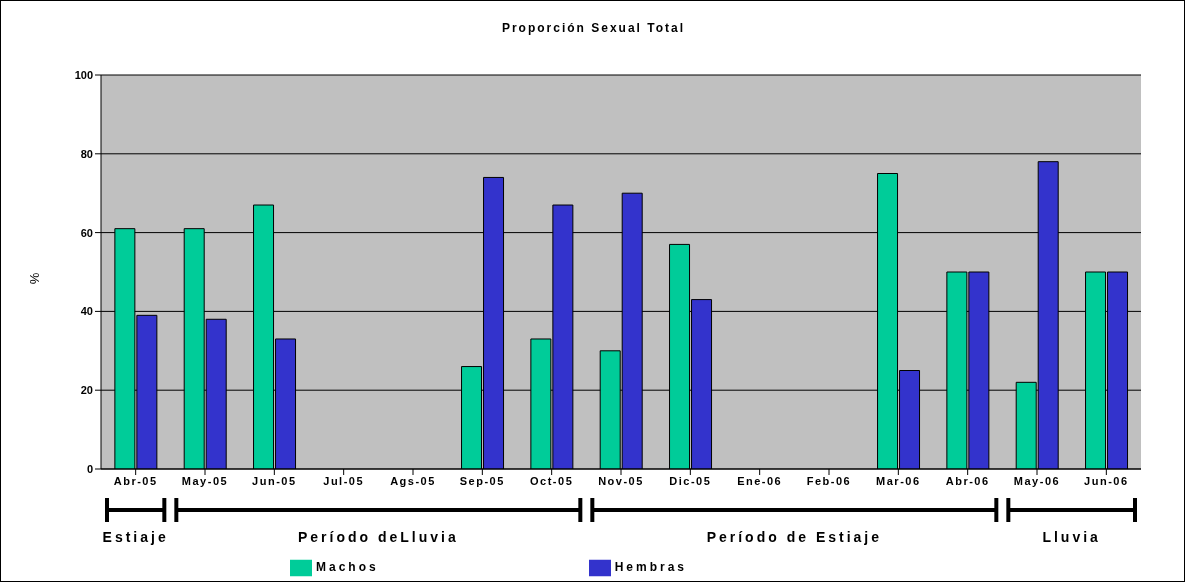 The width and height of the screenshot is (1185, 582). Describe the element at coordinates (86, 311) in the screenshot. I see `y-tick-label: 40` at that location.